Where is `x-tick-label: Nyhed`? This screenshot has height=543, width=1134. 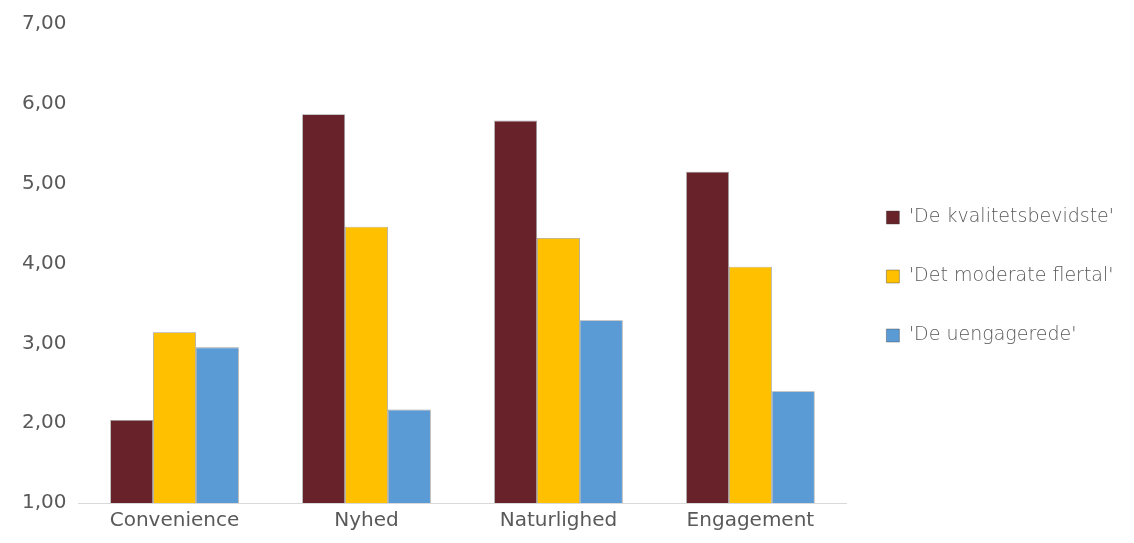
x-tick-label: Nyhed is located at coordinates (366, 519).